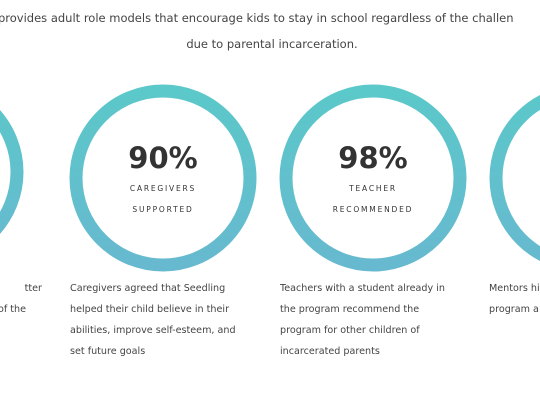 This screenshot has height=407, width=540. I want to click on stat-label: RECOMMENDED, so click(373, 209).